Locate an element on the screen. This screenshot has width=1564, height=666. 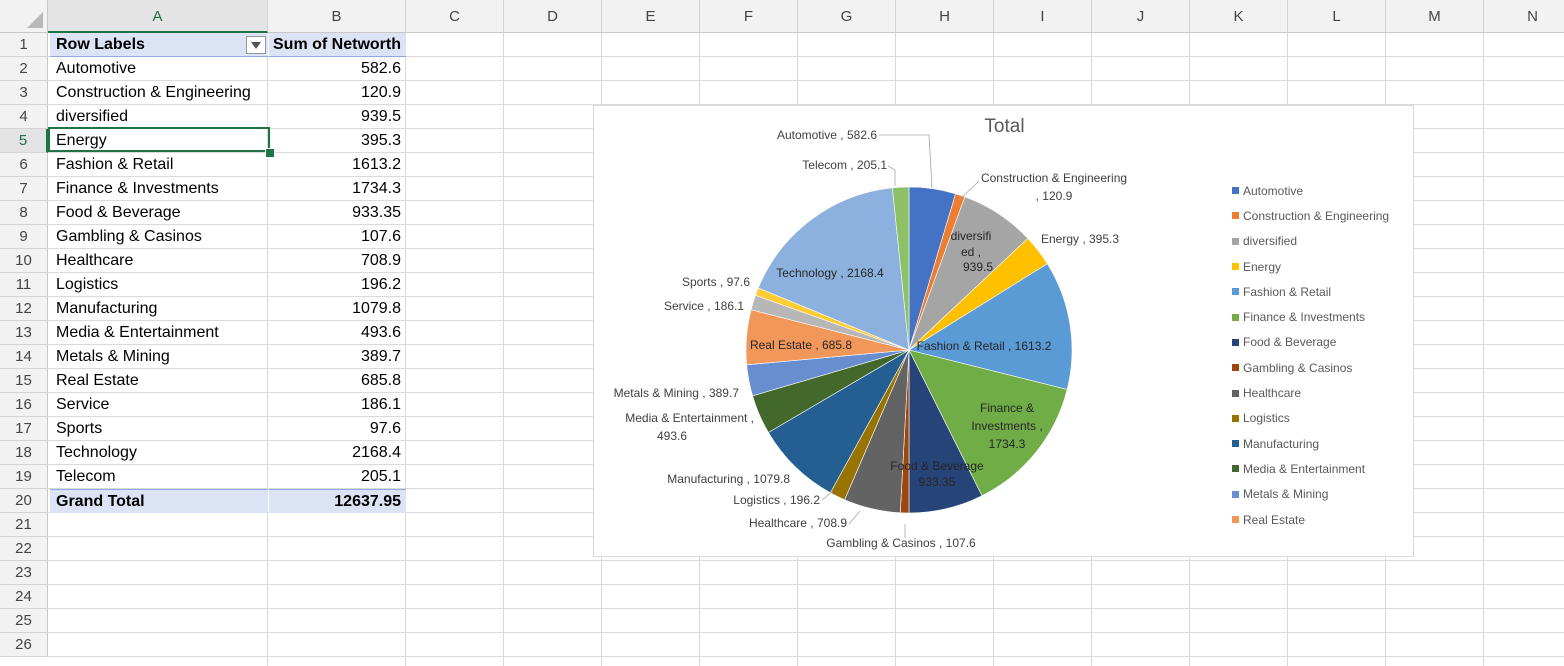
row-header-14: 14 is located at coordinates (24, 357).